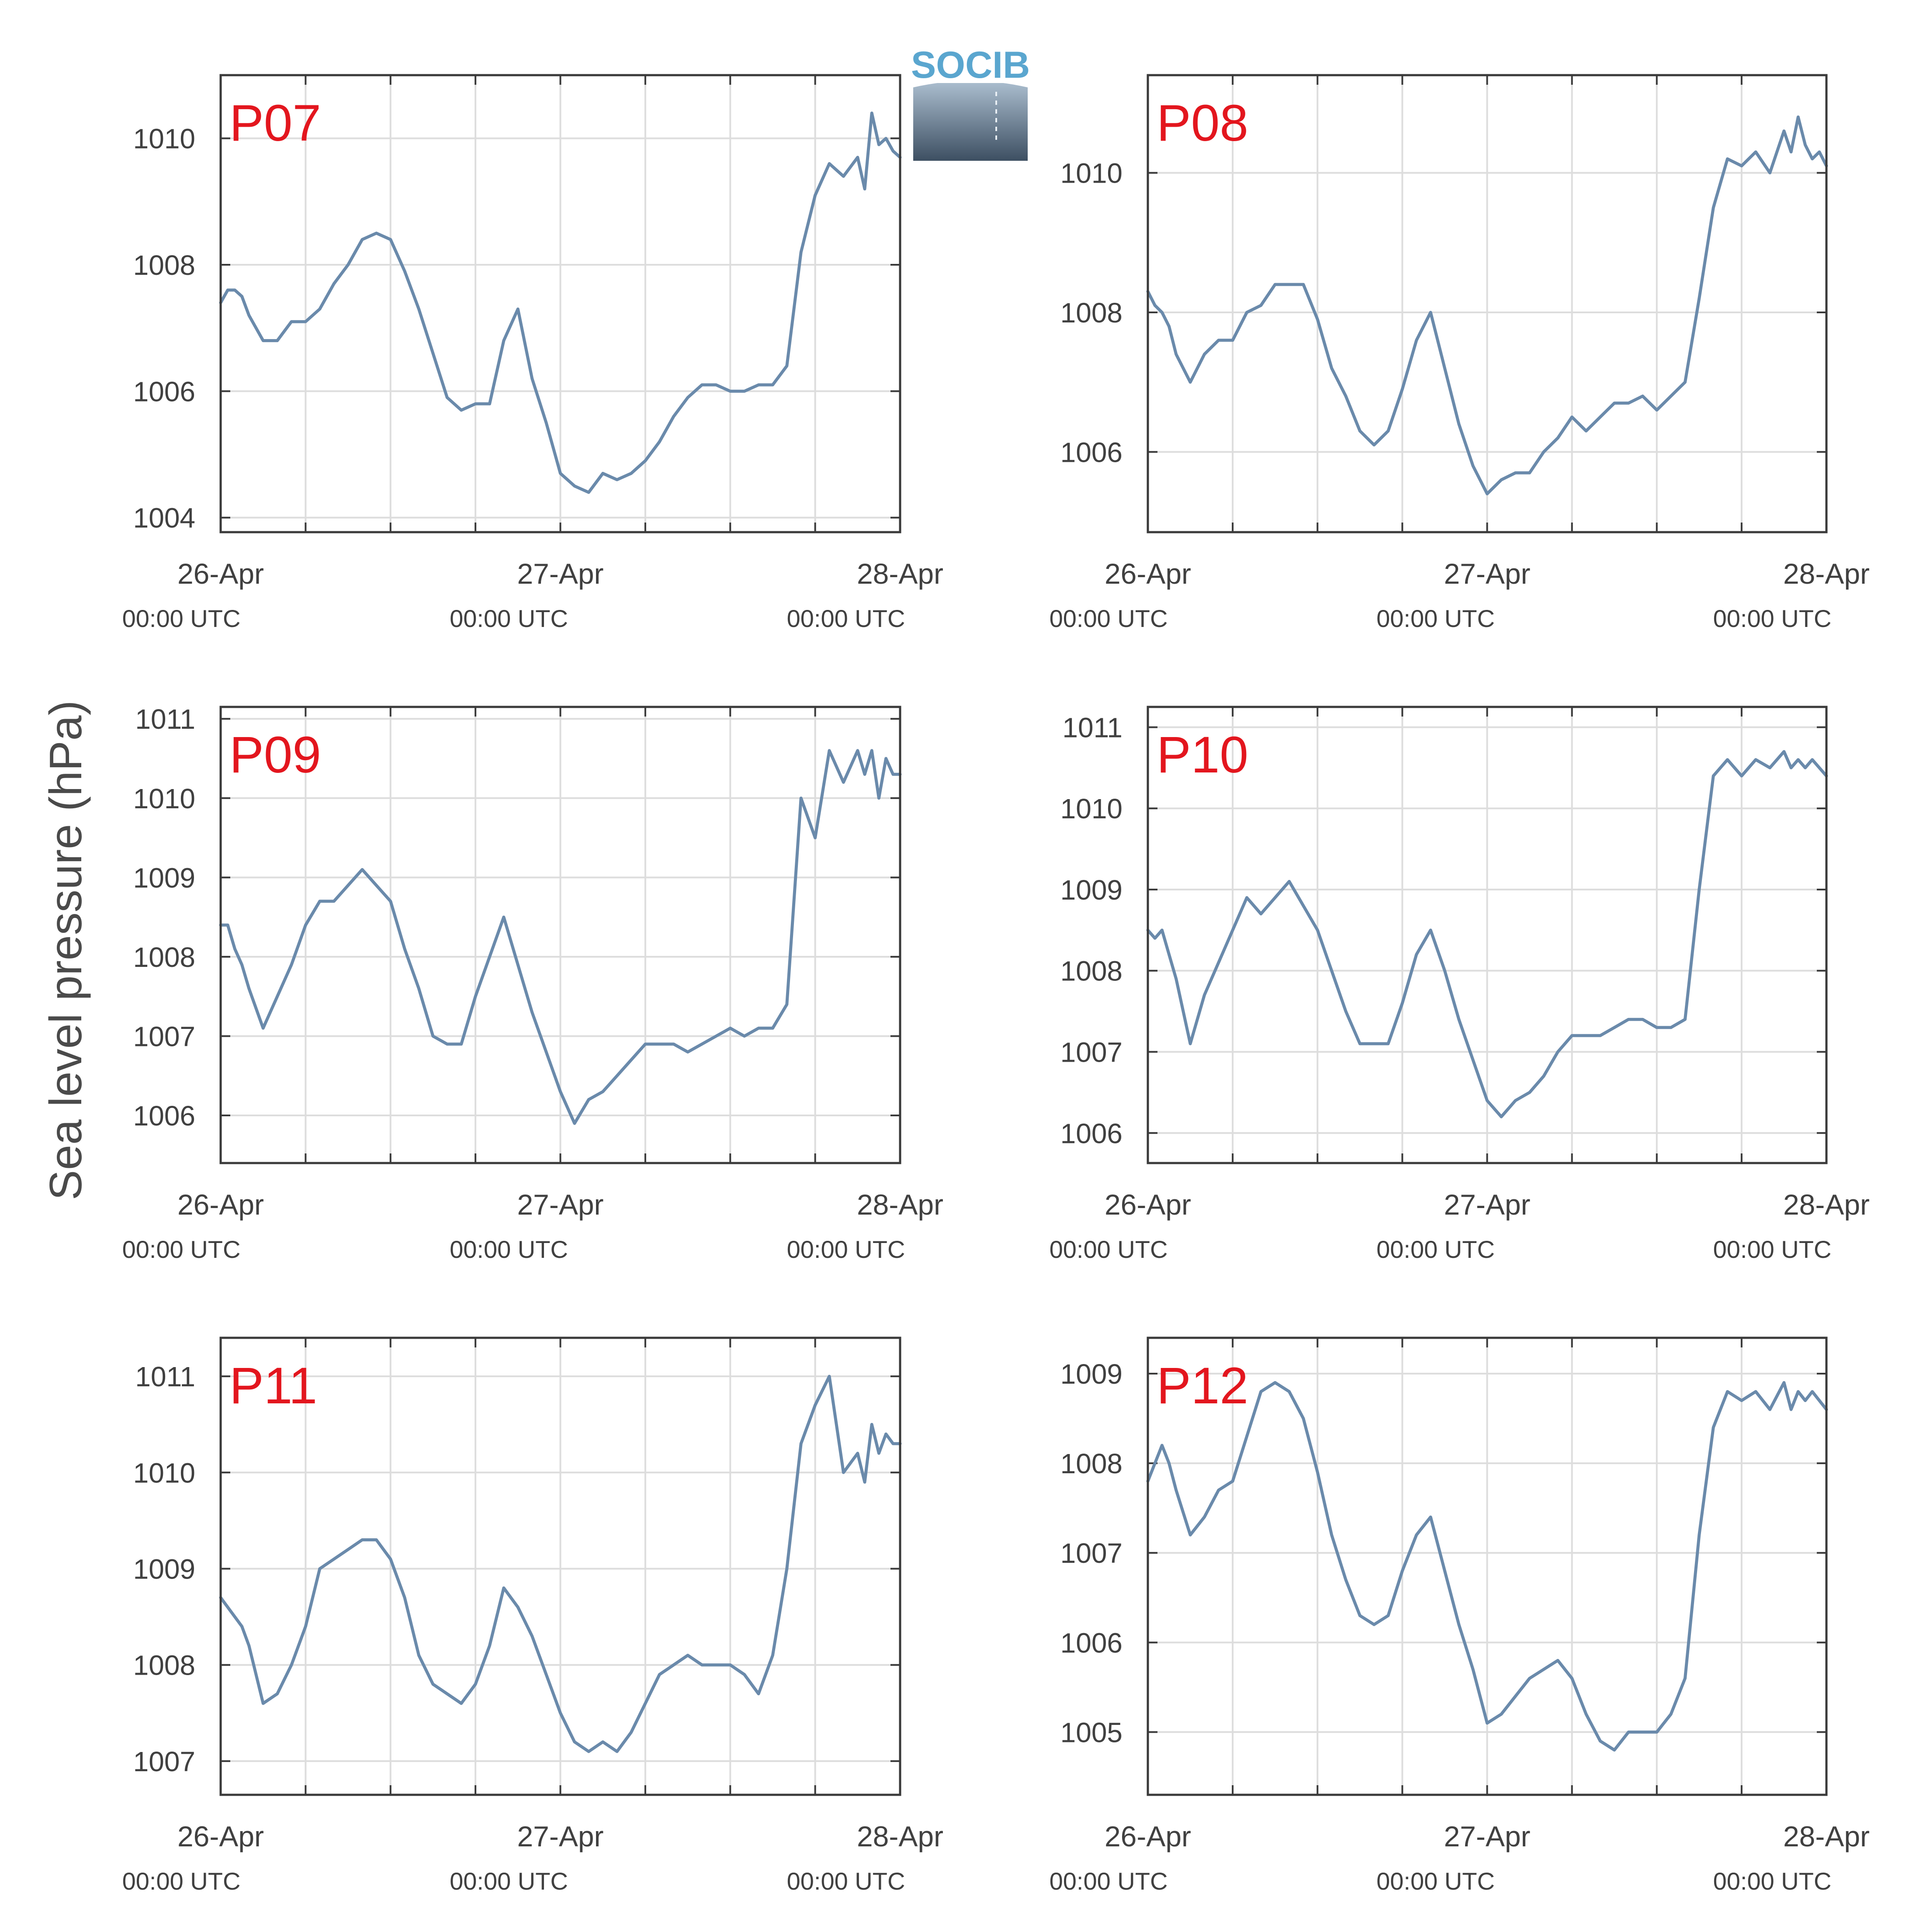 The width and height of the screenshot is (1916, 1932). Describe the element at coordinates (1202, 755) in the screenshot. I see `panel-title: P10` at that location.